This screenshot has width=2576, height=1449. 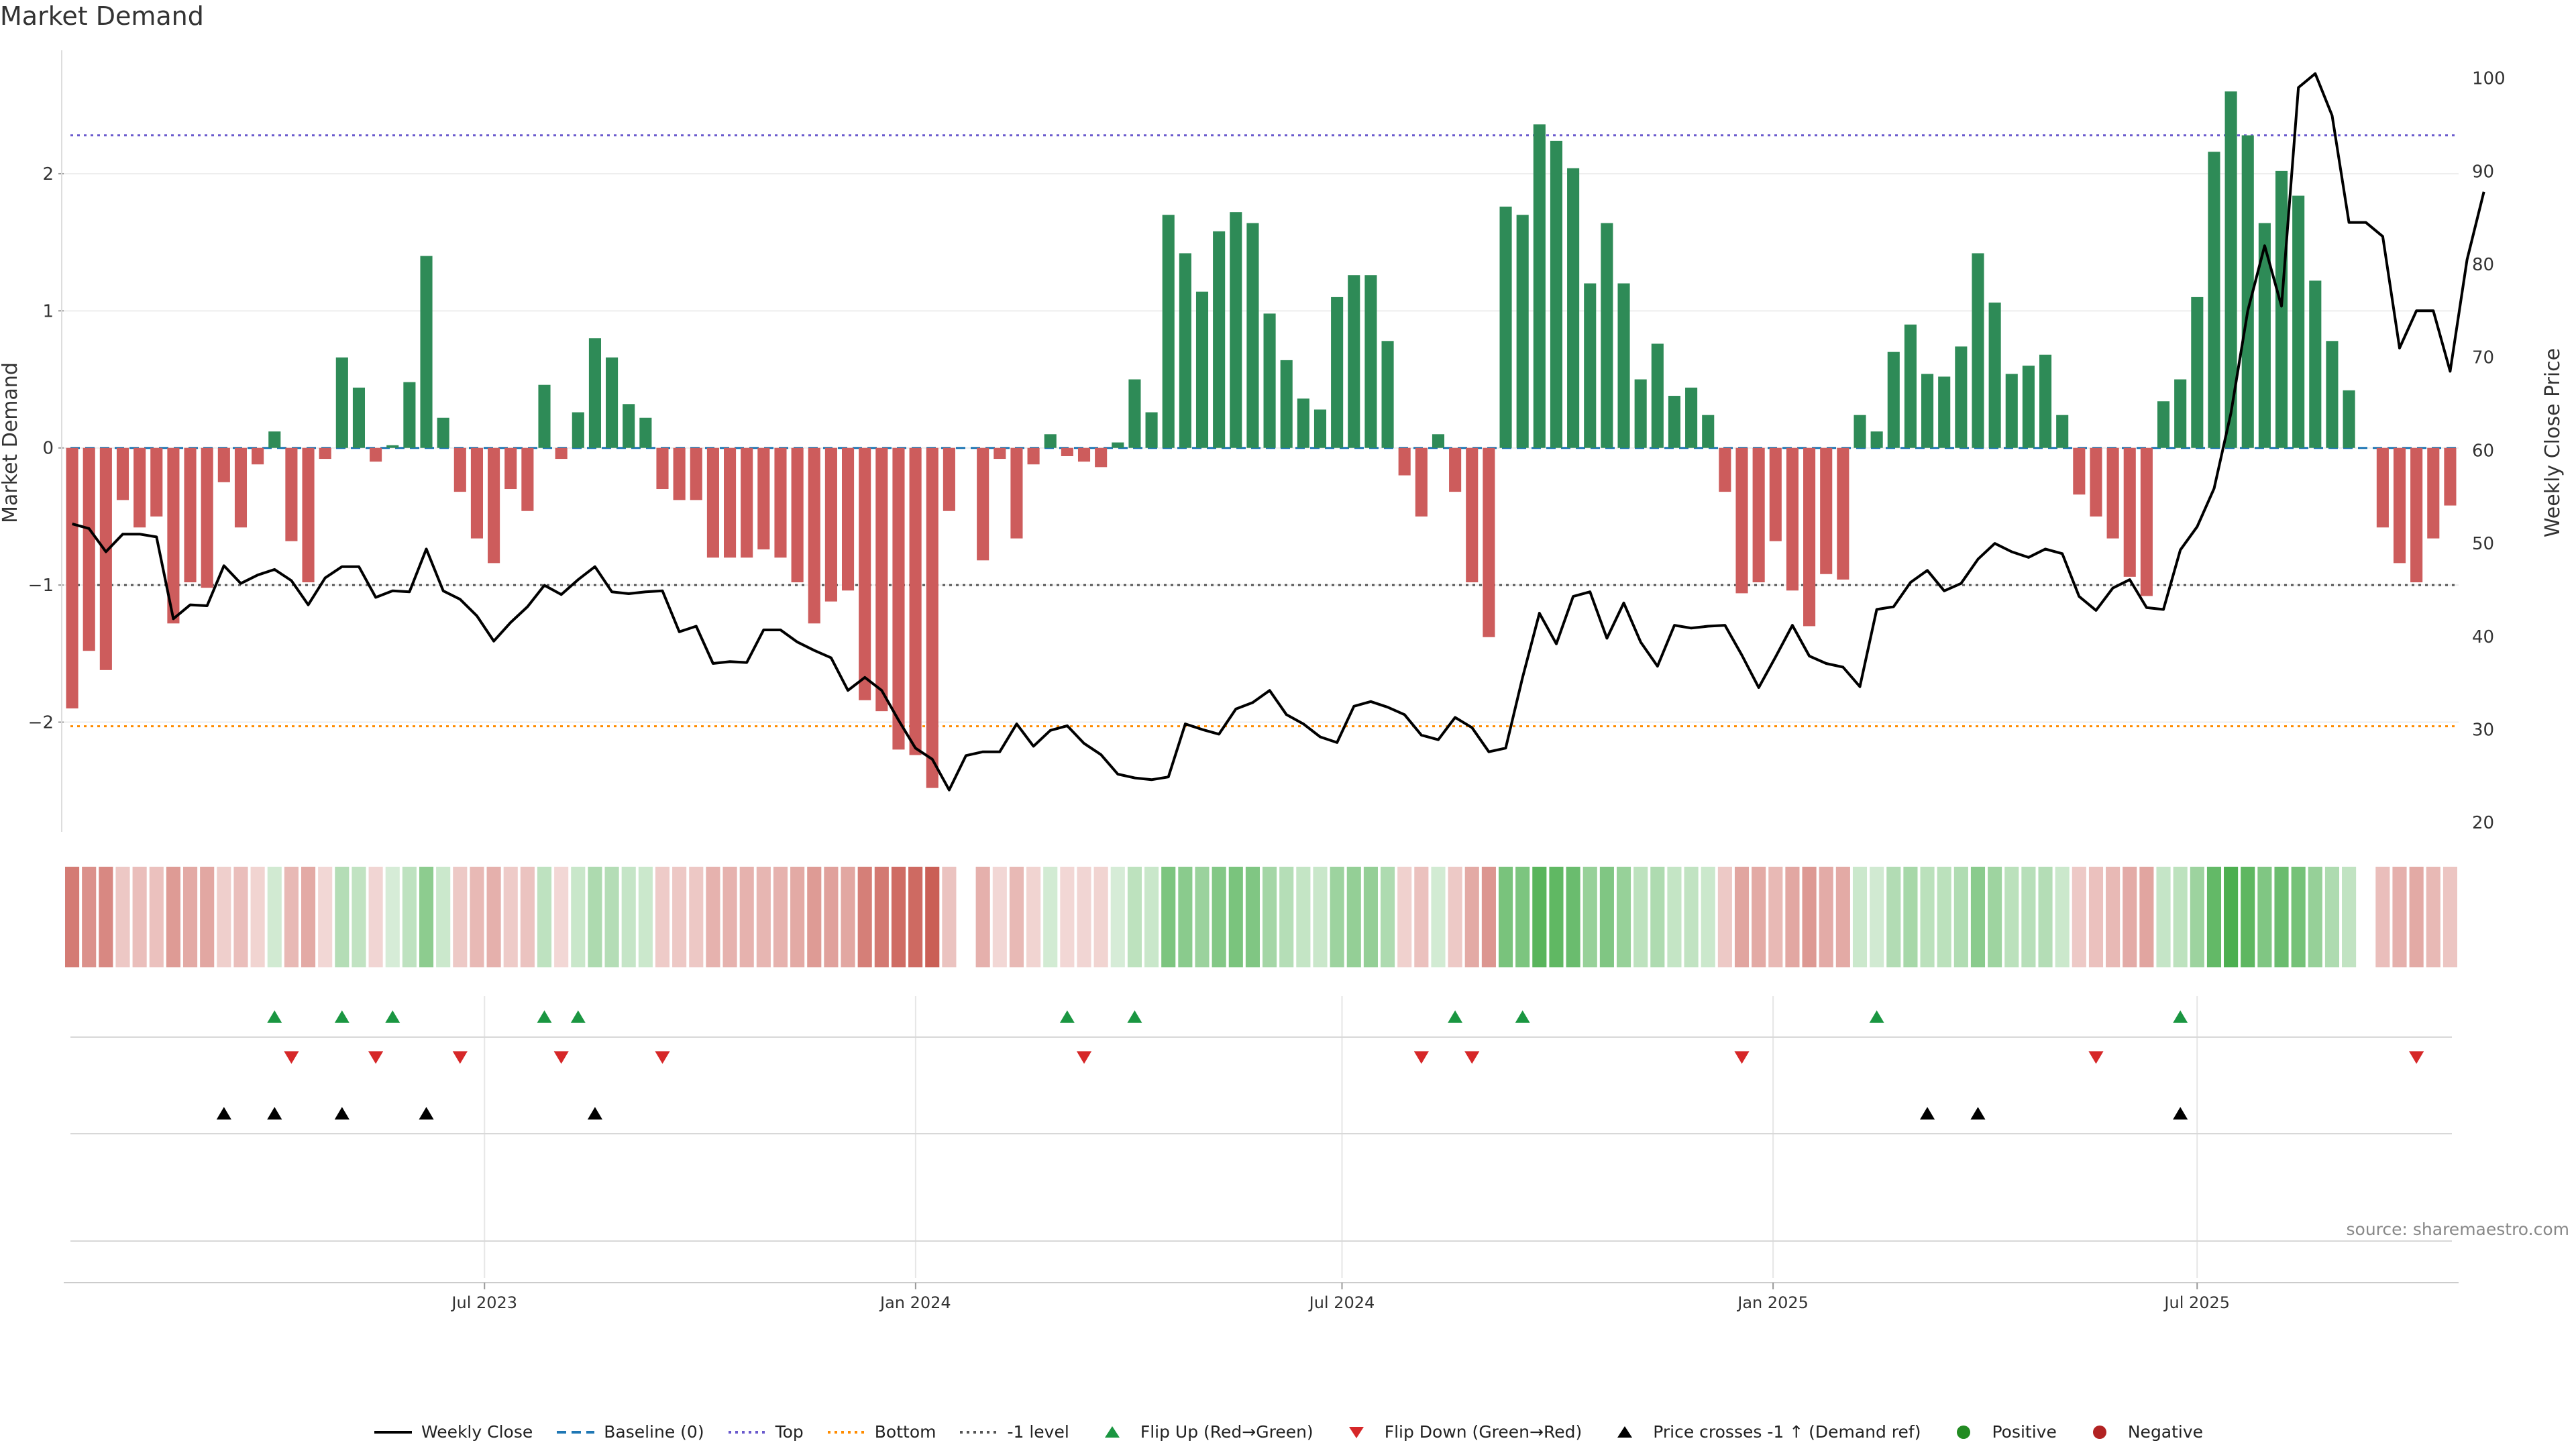 What do you see at coordinates (2000, 1432) in the screenshot?
I see `legend-item: Positive` at bounding box center [2000, 1432].